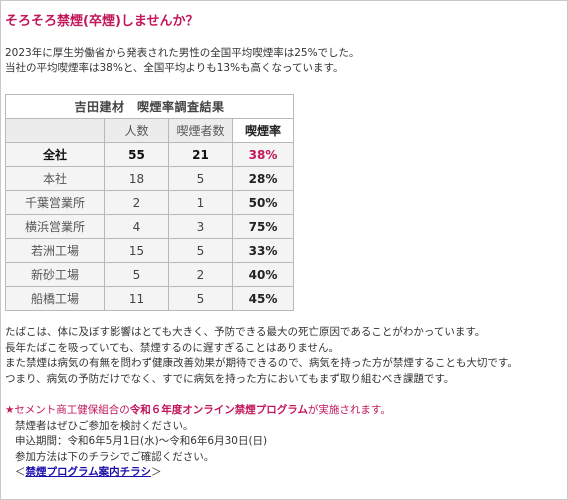  What do you see at coordinates (136, 202) in the screenshot?
I see `people-cell: 2` at bounding box center [136, 202].